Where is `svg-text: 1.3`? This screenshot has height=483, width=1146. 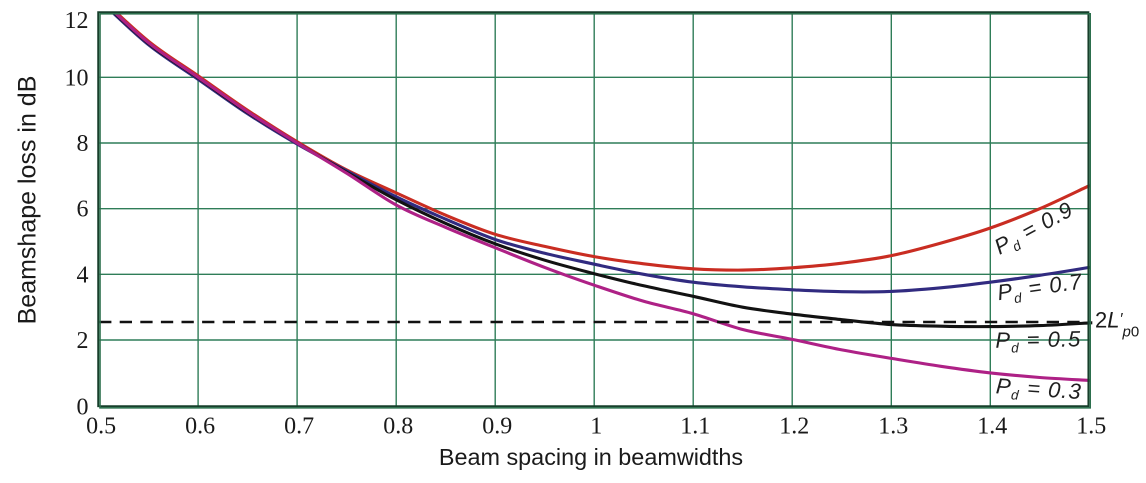
svg-text: 1.3 is located at coordinates (893, 427).